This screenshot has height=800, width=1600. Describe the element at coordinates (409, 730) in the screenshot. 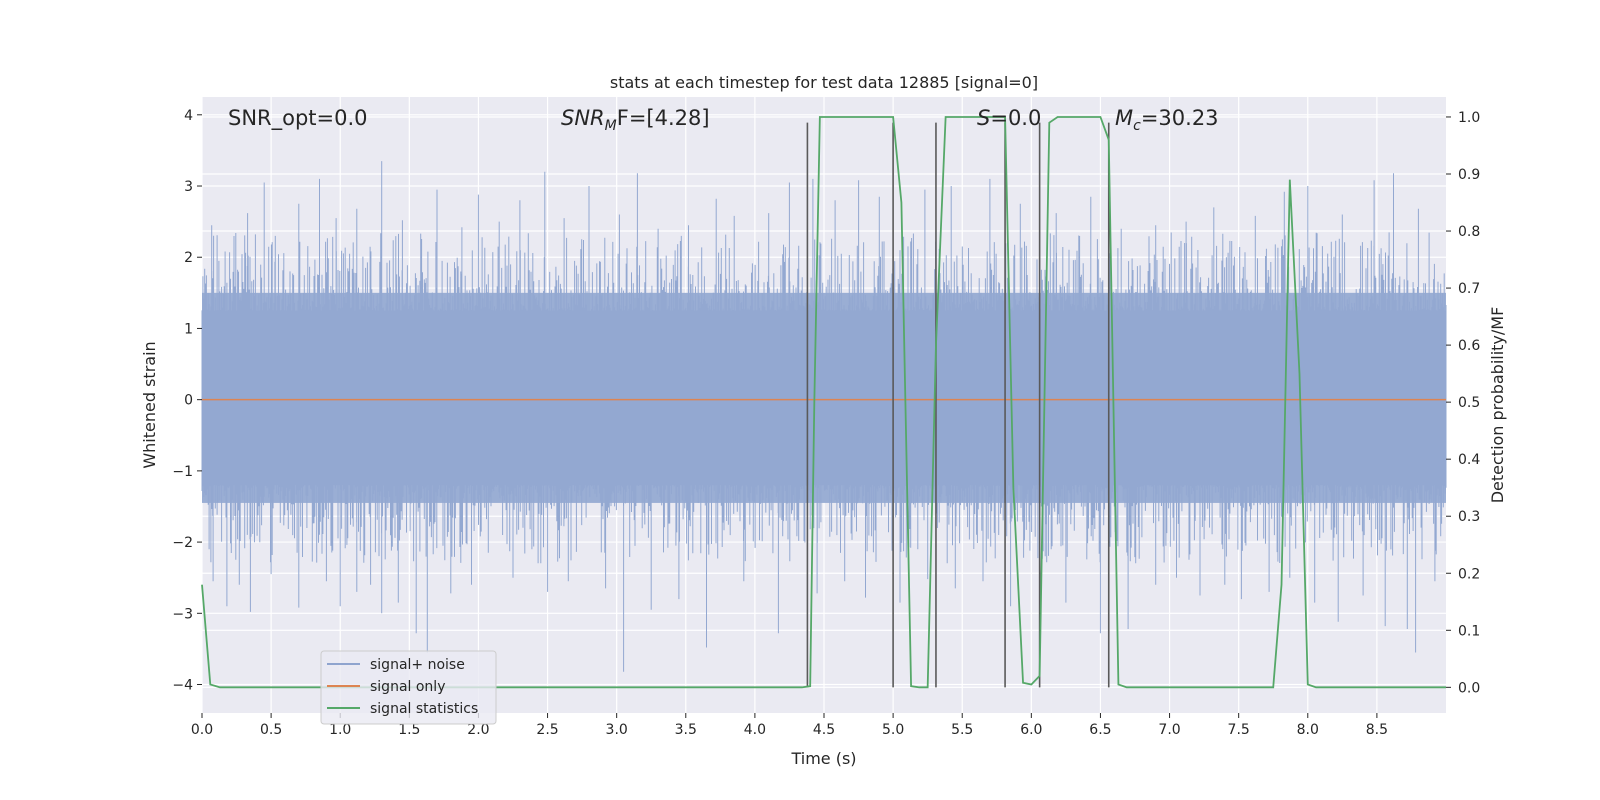

I see `x-tick-label: 1.5` at that location.